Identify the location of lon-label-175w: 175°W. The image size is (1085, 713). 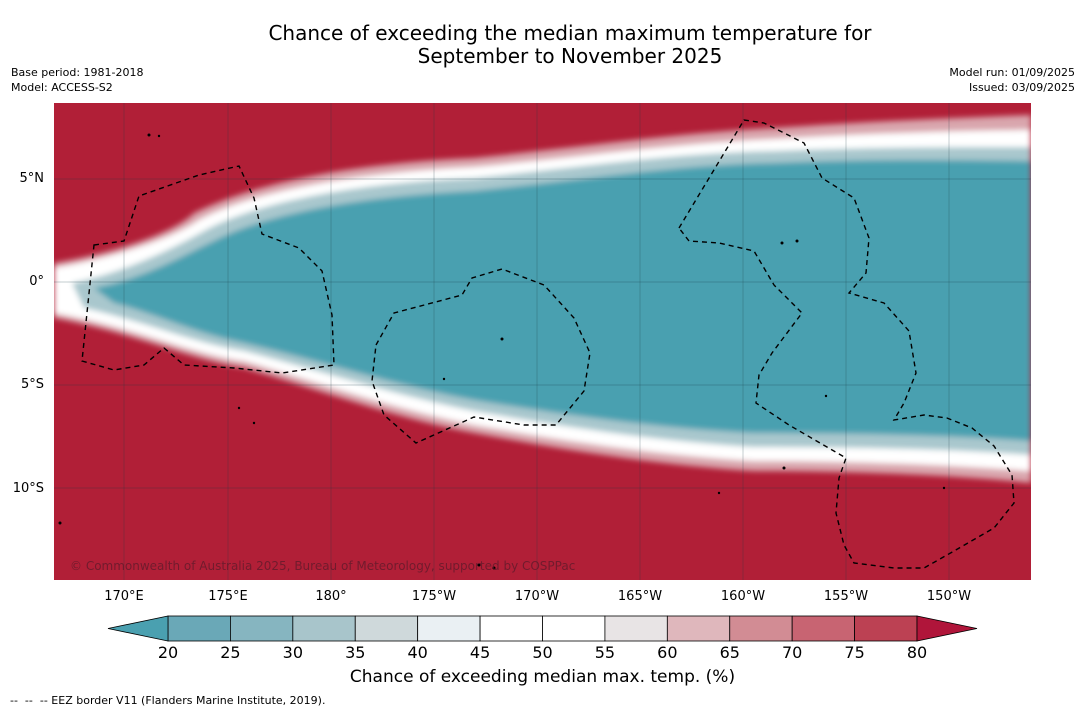
(434, 596).